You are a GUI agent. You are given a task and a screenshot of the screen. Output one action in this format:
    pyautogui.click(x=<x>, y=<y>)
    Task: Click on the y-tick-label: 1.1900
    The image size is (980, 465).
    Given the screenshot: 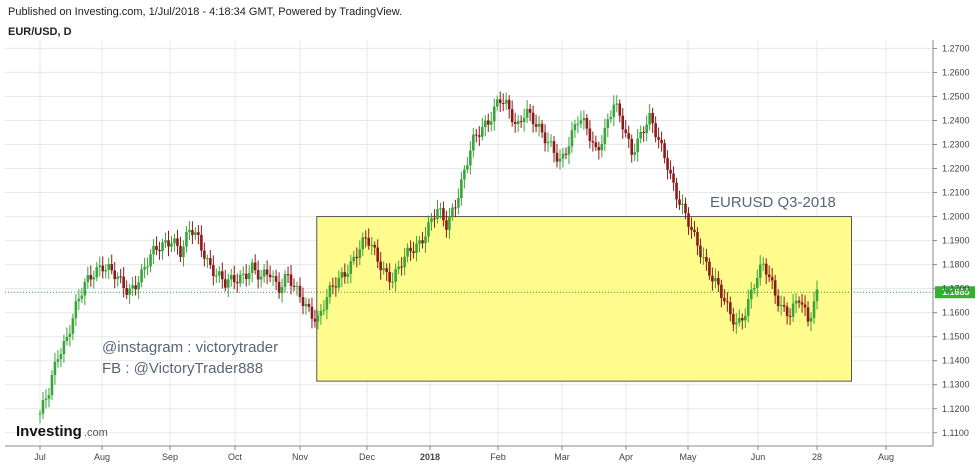 What is the action you would take?
    pyautogui.click(x=956, y=241)
    